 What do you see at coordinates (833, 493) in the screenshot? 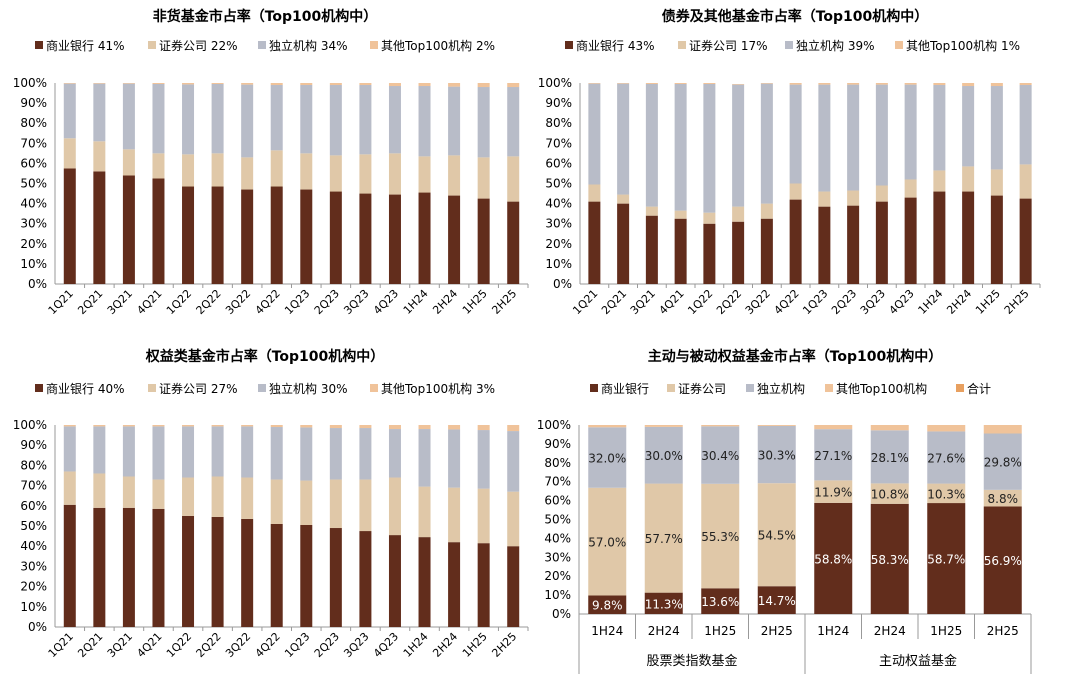
I see `data-label: 11.9%` at bounding box center [833, 493].